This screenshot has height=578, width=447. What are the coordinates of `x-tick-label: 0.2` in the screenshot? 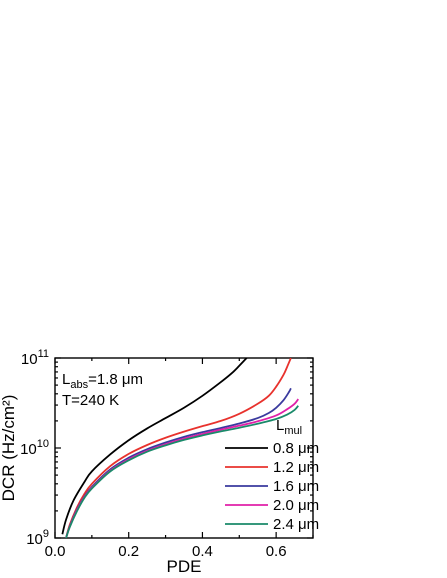 It's located at (128, 551).